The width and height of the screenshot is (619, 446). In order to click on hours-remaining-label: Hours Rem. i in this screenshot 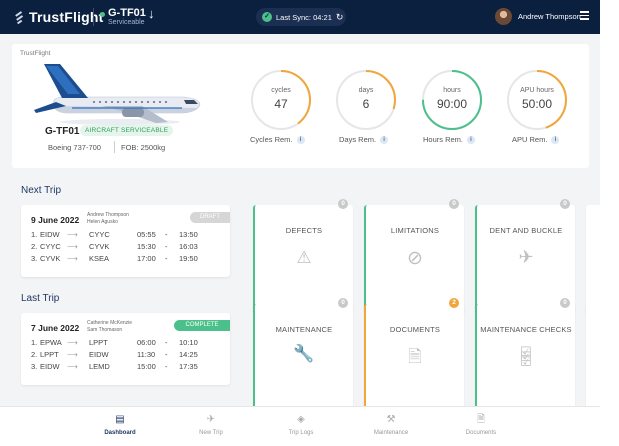, I will do `click(449, 140)`.